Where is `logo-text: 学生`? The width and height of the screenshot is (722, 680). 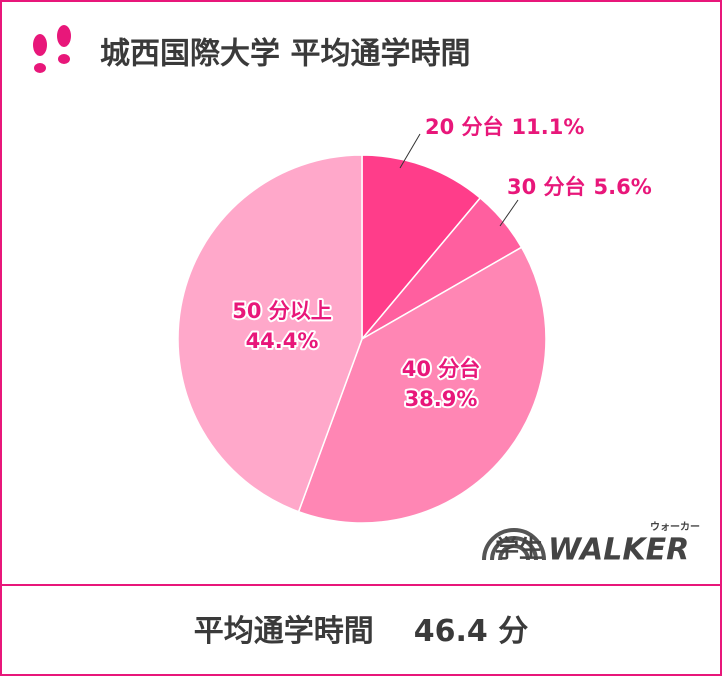 logo-text: 学生 is located at coordinates (519, 549).